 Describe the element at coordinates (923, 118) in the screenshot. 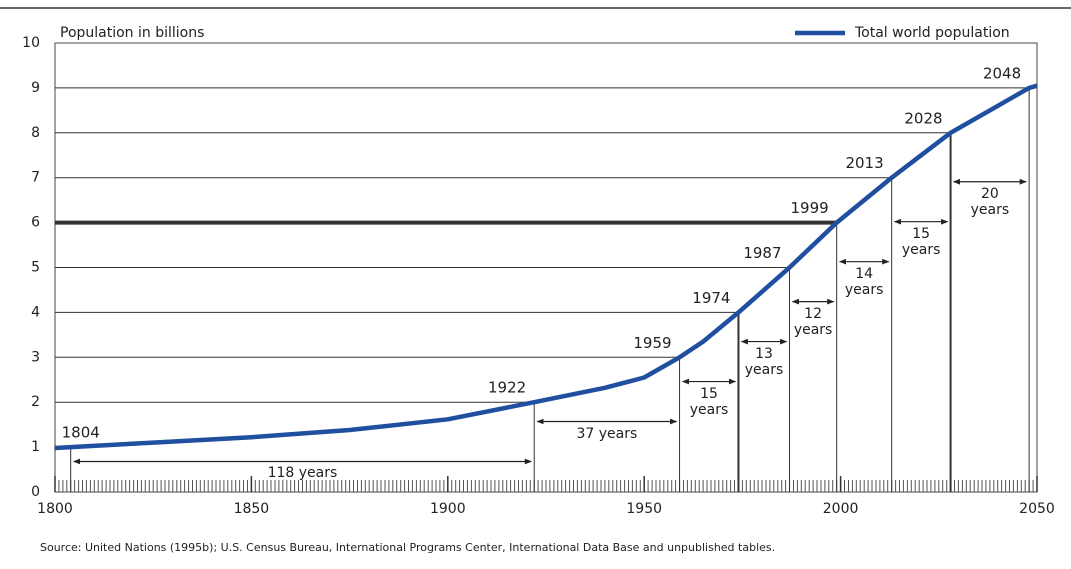

I see `milestone-label: 2028` at that location.